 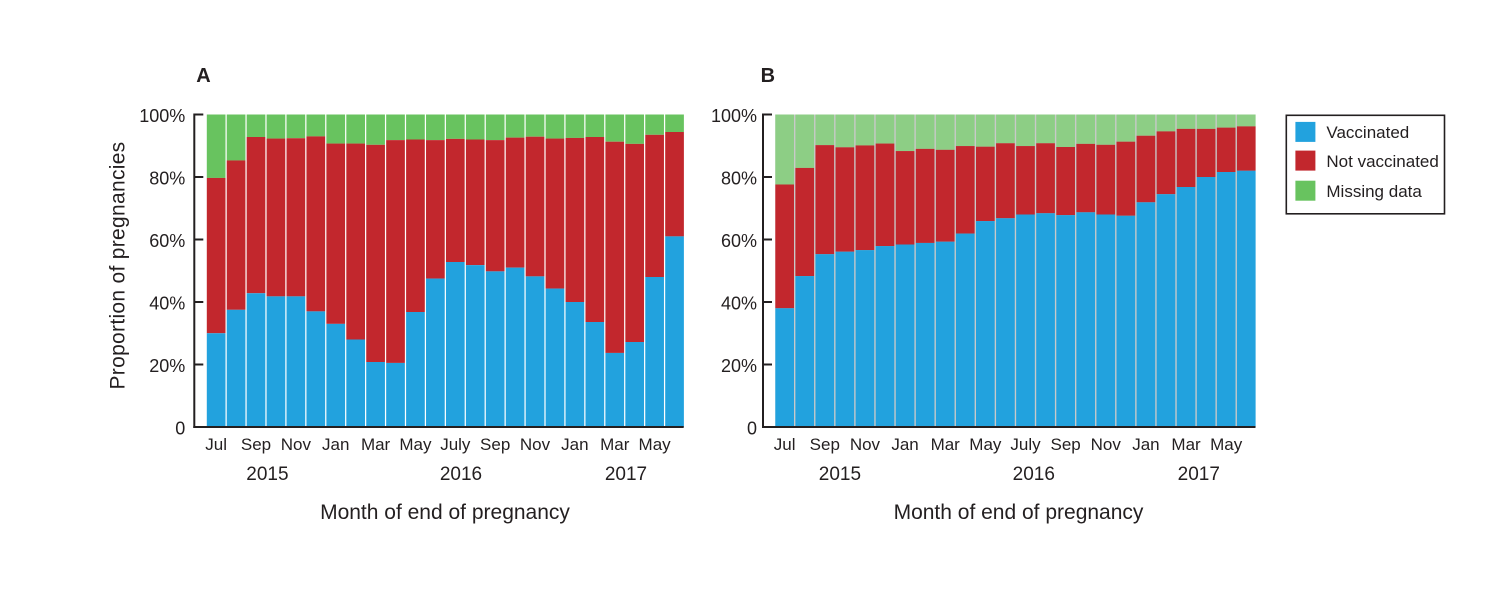 What do you see at coordinates (203, 76) in the screenshot?
I see `svg-text: A` at bounding box center [203, 76].